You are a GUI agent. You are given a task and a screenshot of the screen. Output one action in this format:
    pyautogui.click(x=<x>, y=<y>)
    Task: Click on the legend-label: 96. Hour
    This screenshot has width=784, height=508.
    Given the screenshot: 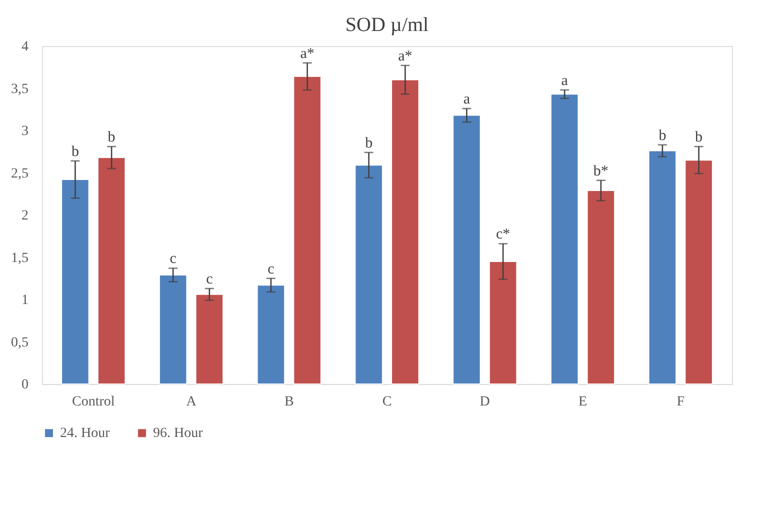 What is the action you would take?
    pyautogui.click(x=178, y=434)
    